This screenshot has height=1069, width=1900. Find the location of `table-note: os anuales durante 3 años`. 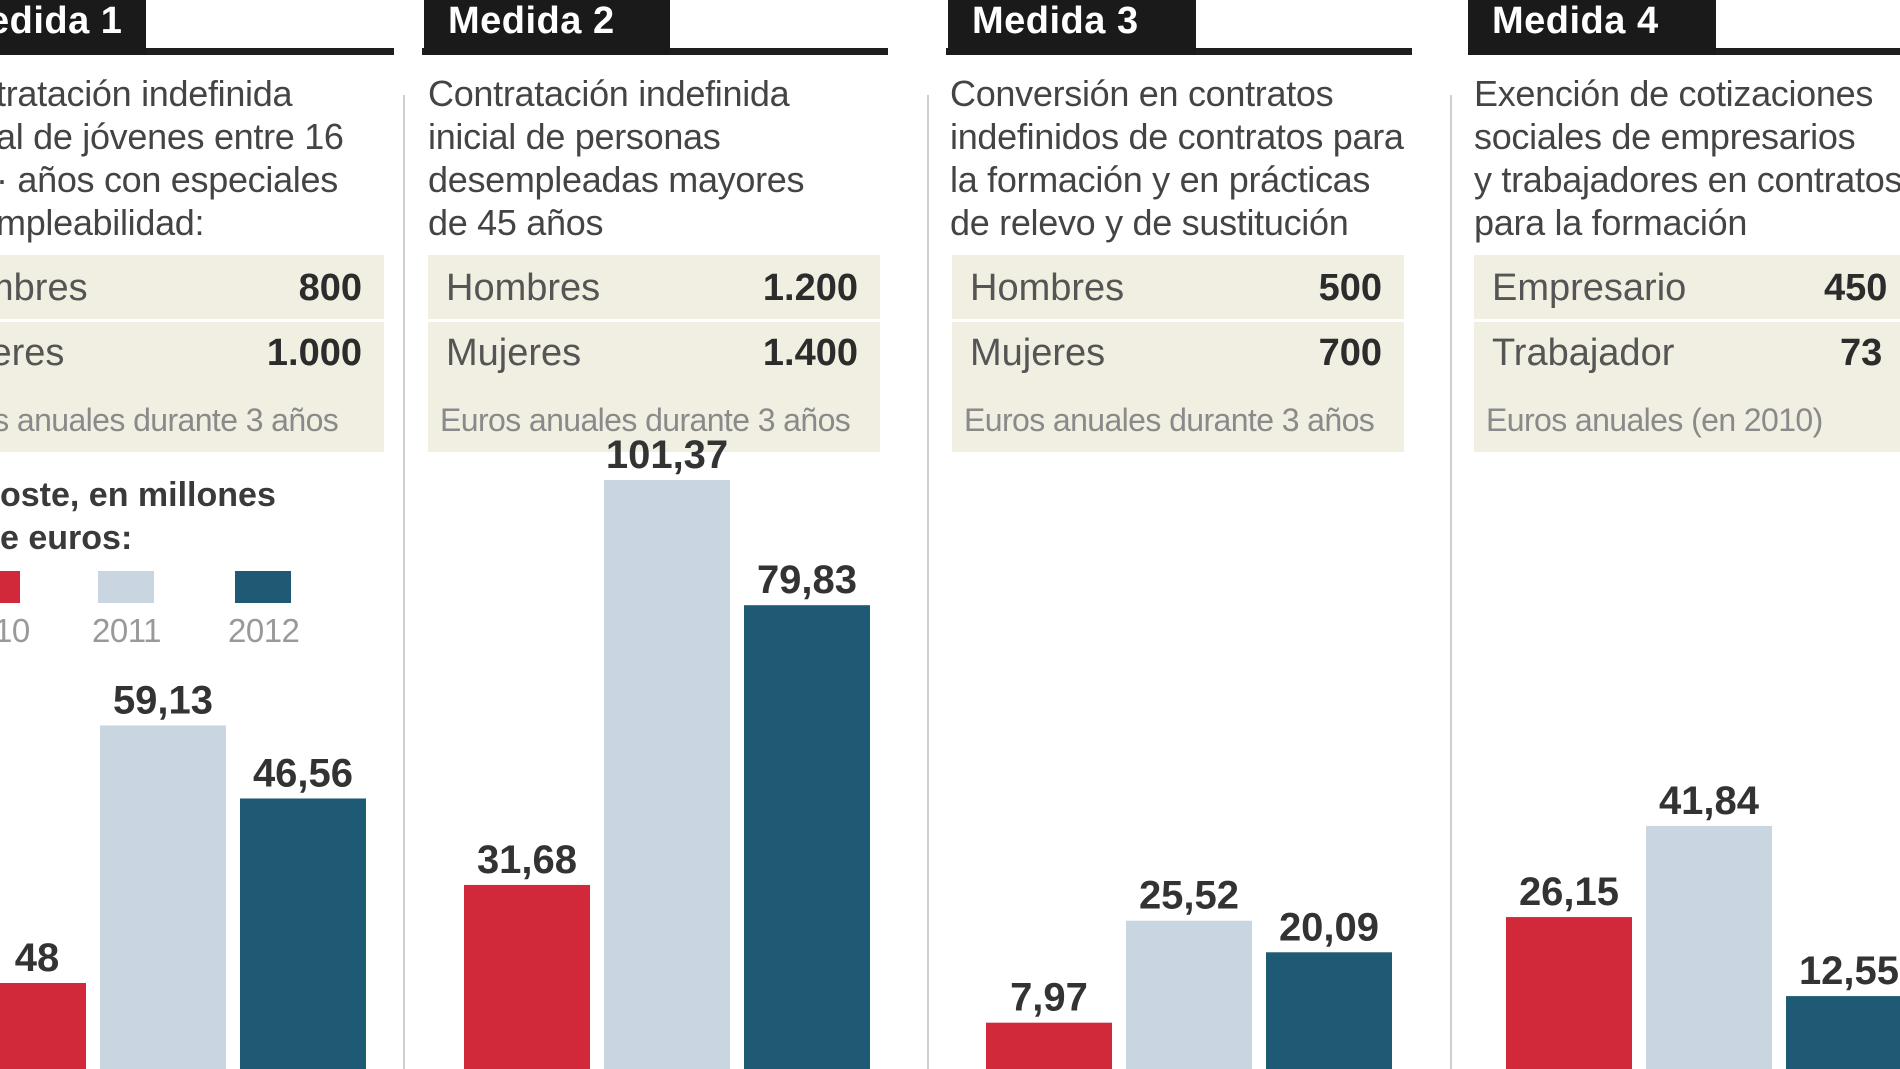

table-note: os anuales durante 3 años is located at coordinates (169, 420).